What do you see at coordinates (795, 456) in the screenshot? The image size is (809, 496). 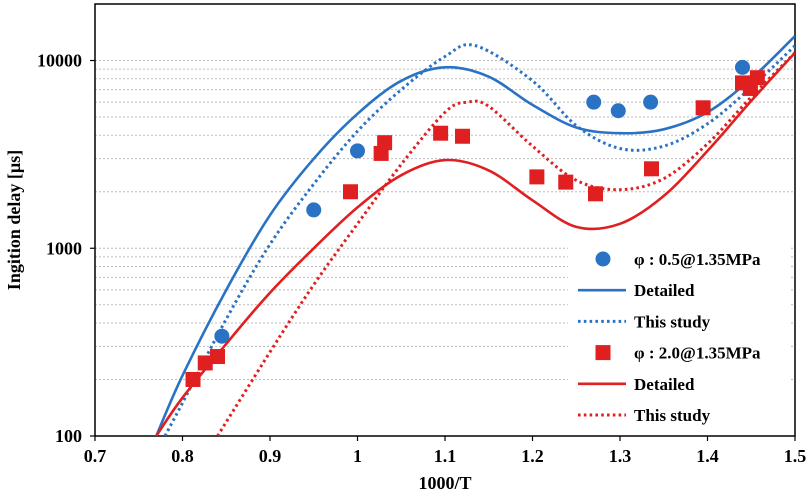 I see `x-tick-label: 1.5` at bounding box center [795, 456].